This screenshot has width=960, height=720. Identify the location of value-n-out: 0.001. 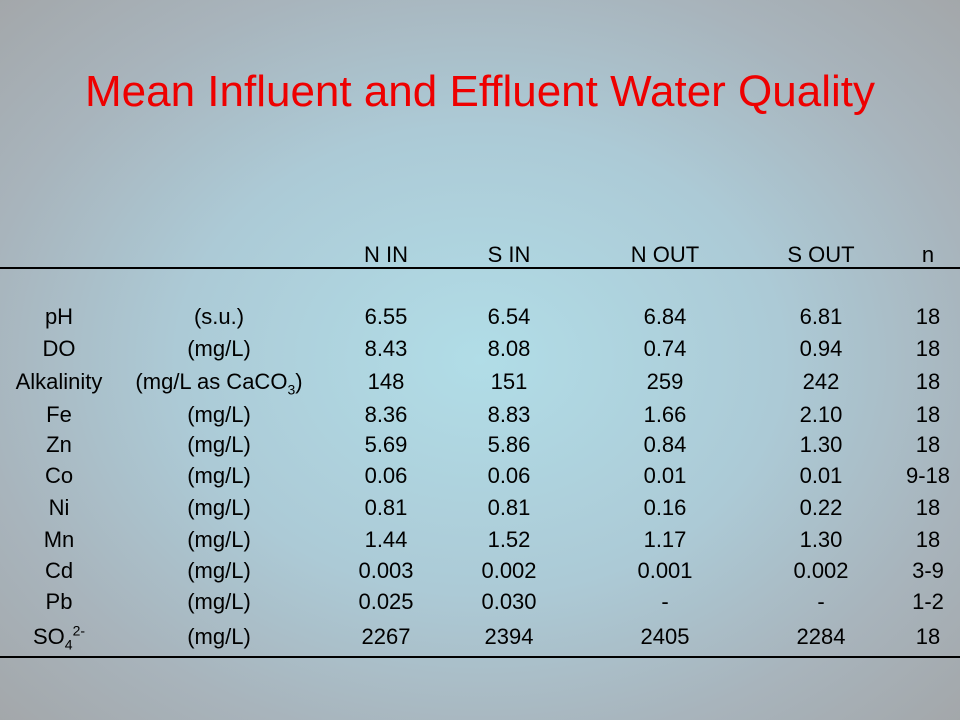
(665, 570).